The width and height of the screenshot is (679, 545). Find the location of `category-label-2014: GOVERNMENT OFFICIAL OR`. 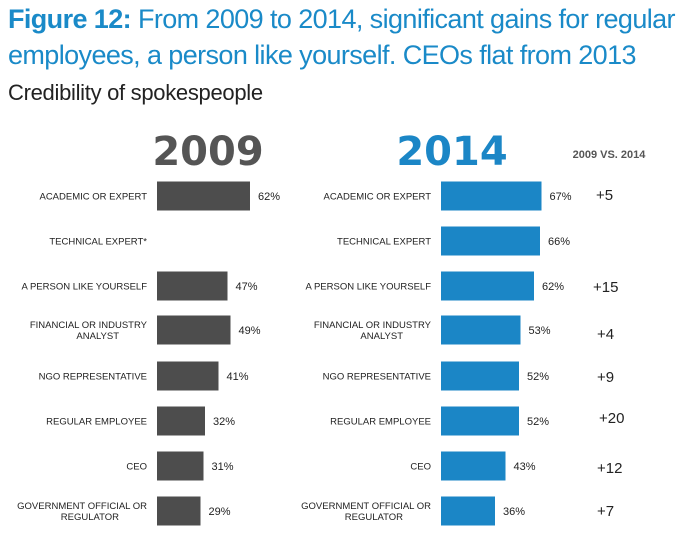

category-label-2014: GOVERNMENT OFFICIAL OR is located at coordinates (366, 506).